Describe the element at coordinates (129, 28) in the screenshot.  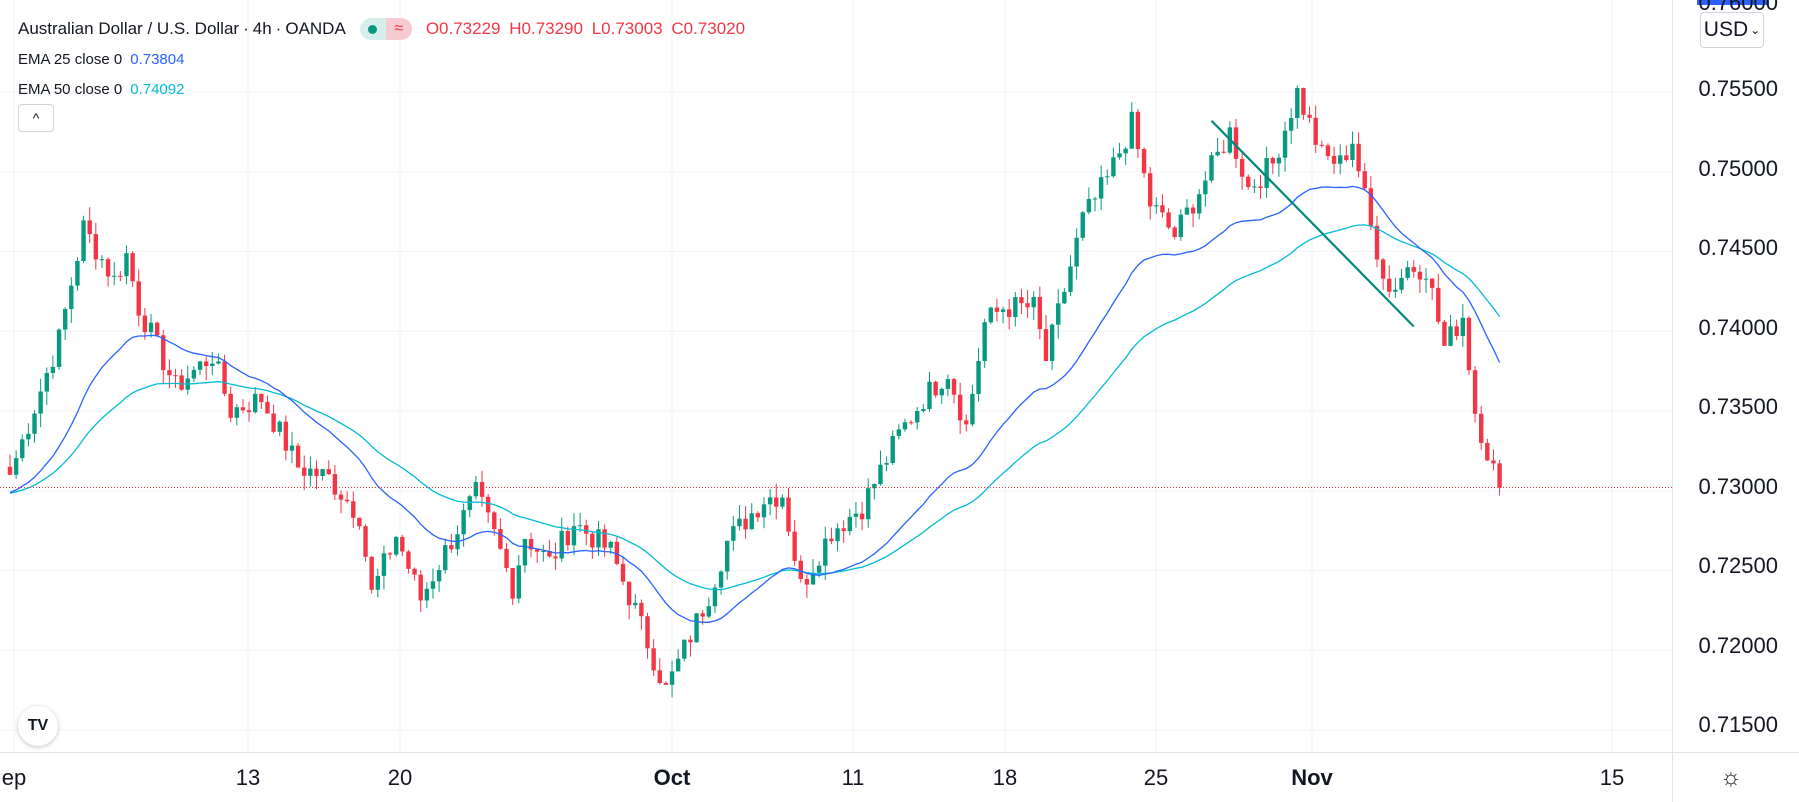
I see `symbol-name: Australian Dollar / U.S. Dollar` at that location.